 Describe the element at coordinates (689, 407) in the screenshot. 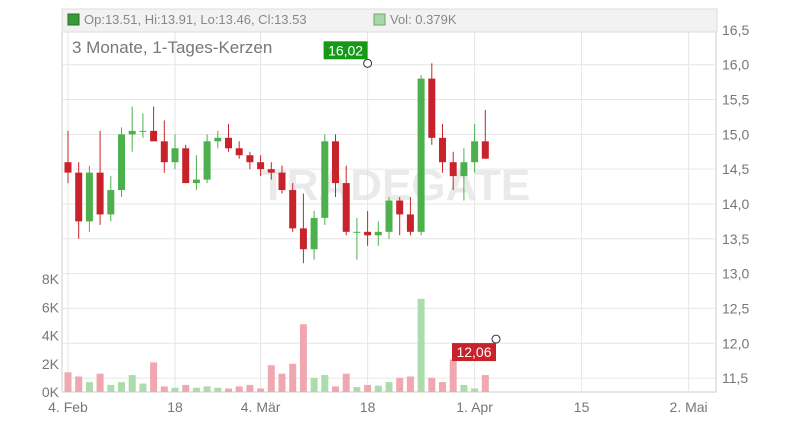

I see `date-tick-label: 2. Mai` at that location.